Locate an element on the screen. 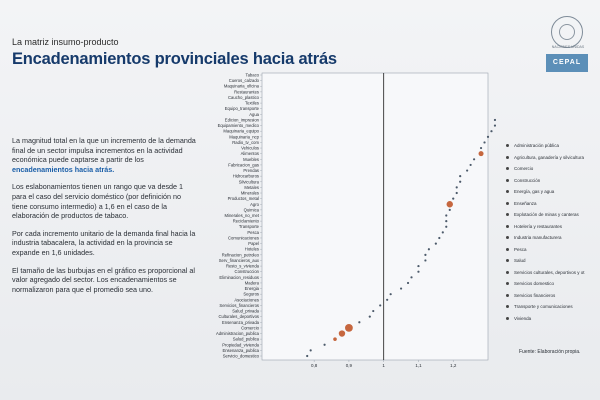 The image size is (600, 400). legend-label: Energía, gas y agua is located at coordinates (534, 191).